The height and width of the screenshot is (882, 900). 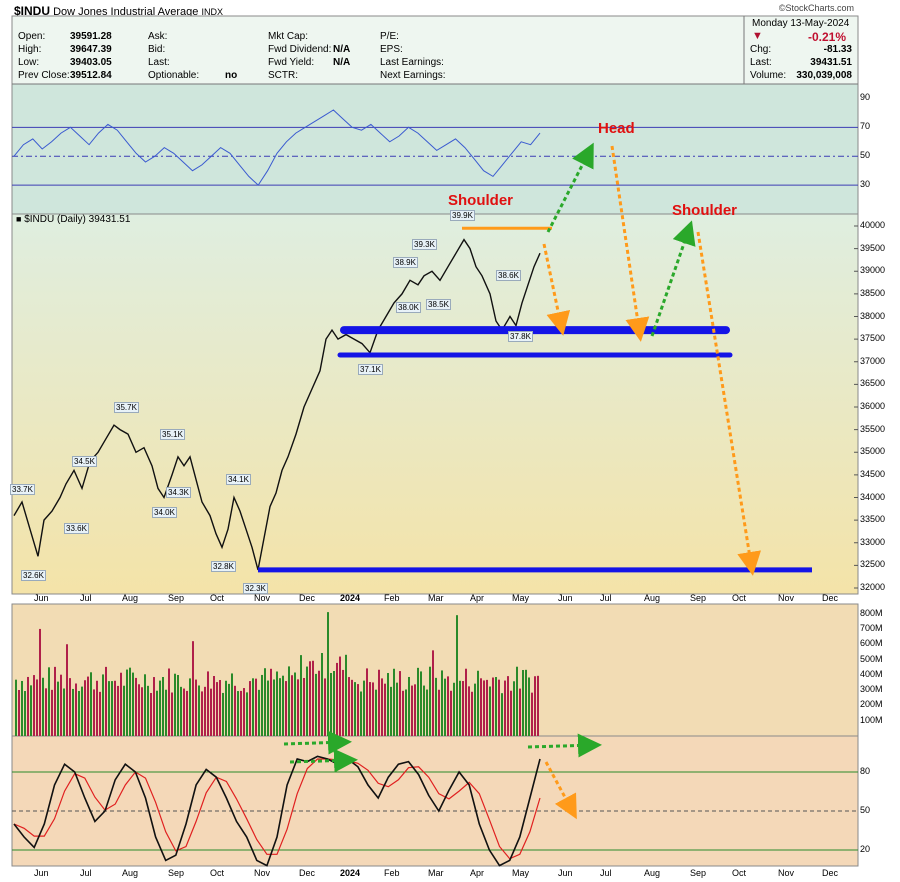 What do you see at coordinates (413, 75) in the screenshot?
I see `quote-label: Next Earnings:` at bounding box center [413, 75].